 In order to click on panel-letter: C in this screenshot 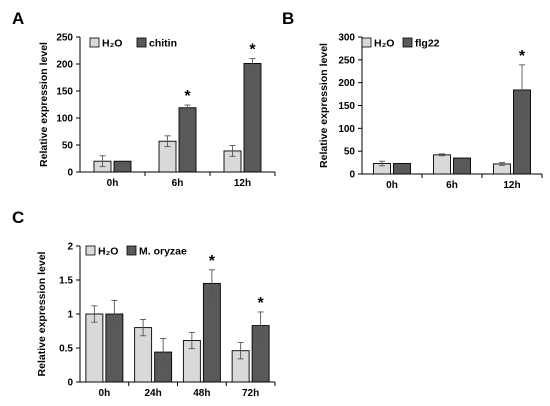, I will do `click(18, 217)`.